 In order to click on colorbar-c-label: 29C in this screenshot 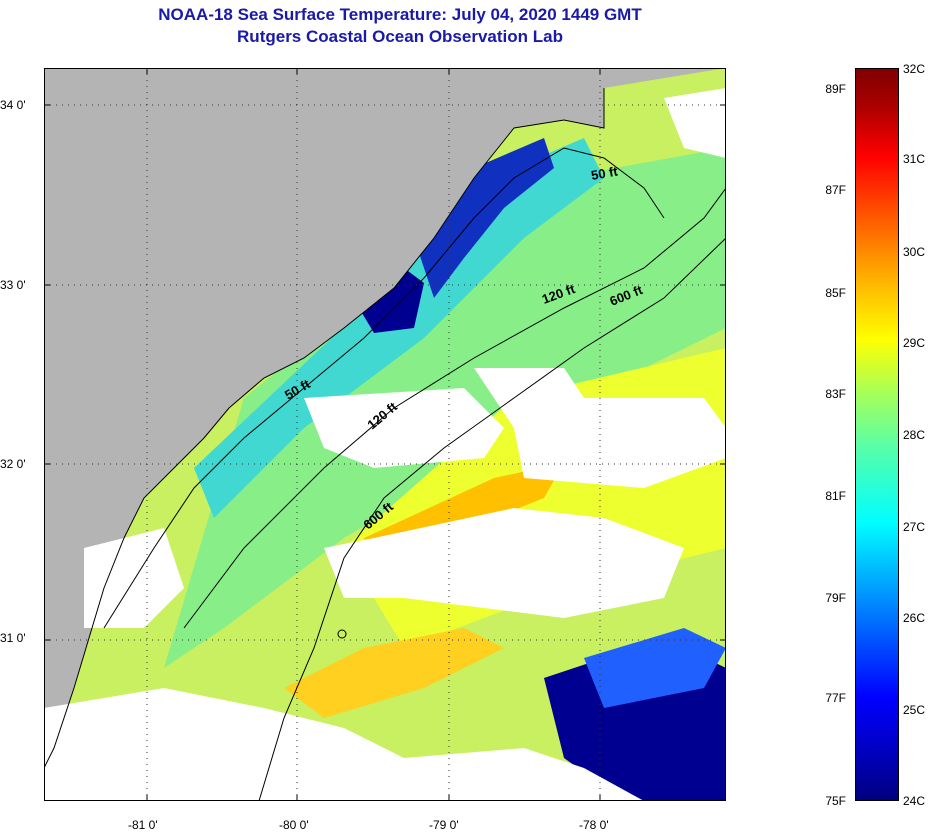, I will do `click(914, 343)`.